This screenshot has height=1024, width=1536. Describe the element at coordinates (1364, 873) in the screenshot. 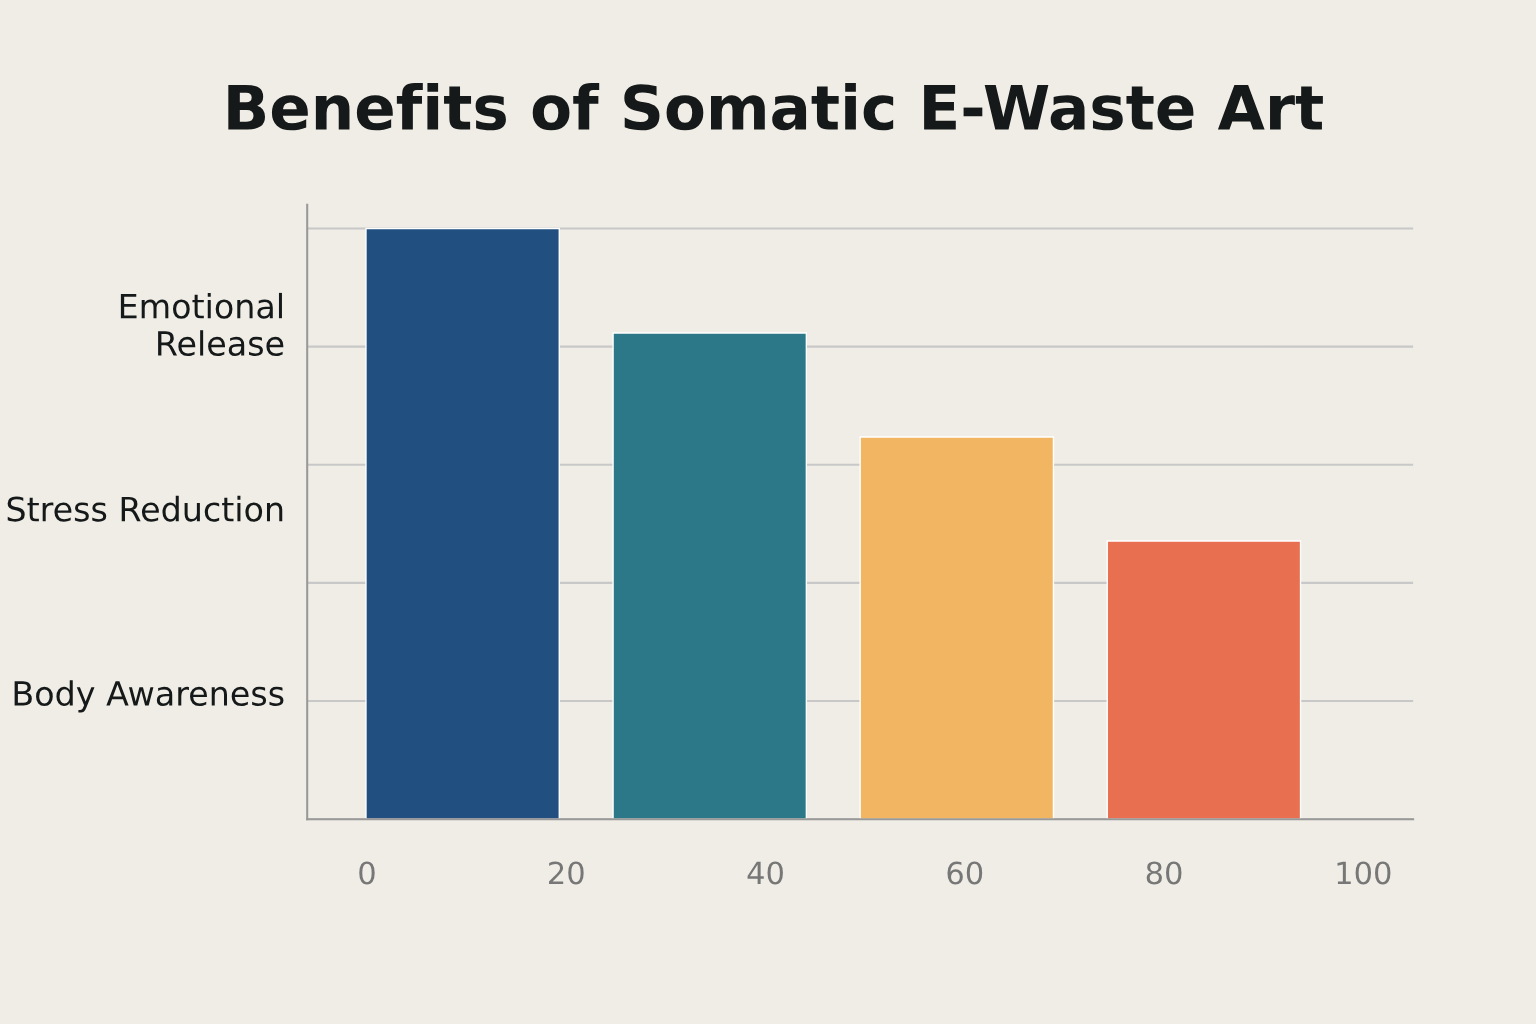

I see `x-tick-label: 100` at that location.